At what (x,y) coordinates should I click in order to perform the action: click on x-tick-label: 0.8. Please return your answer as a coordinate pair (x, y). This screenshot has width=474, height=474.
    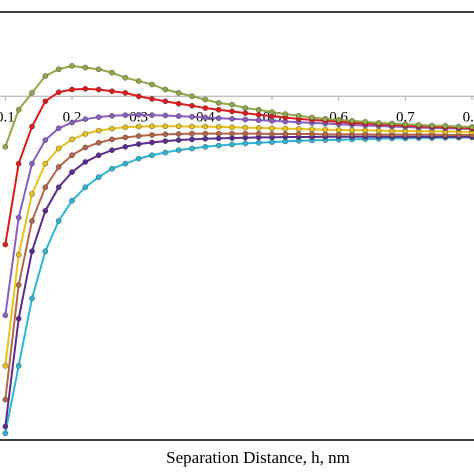
    Looking at the image, I should click on (468, 118).